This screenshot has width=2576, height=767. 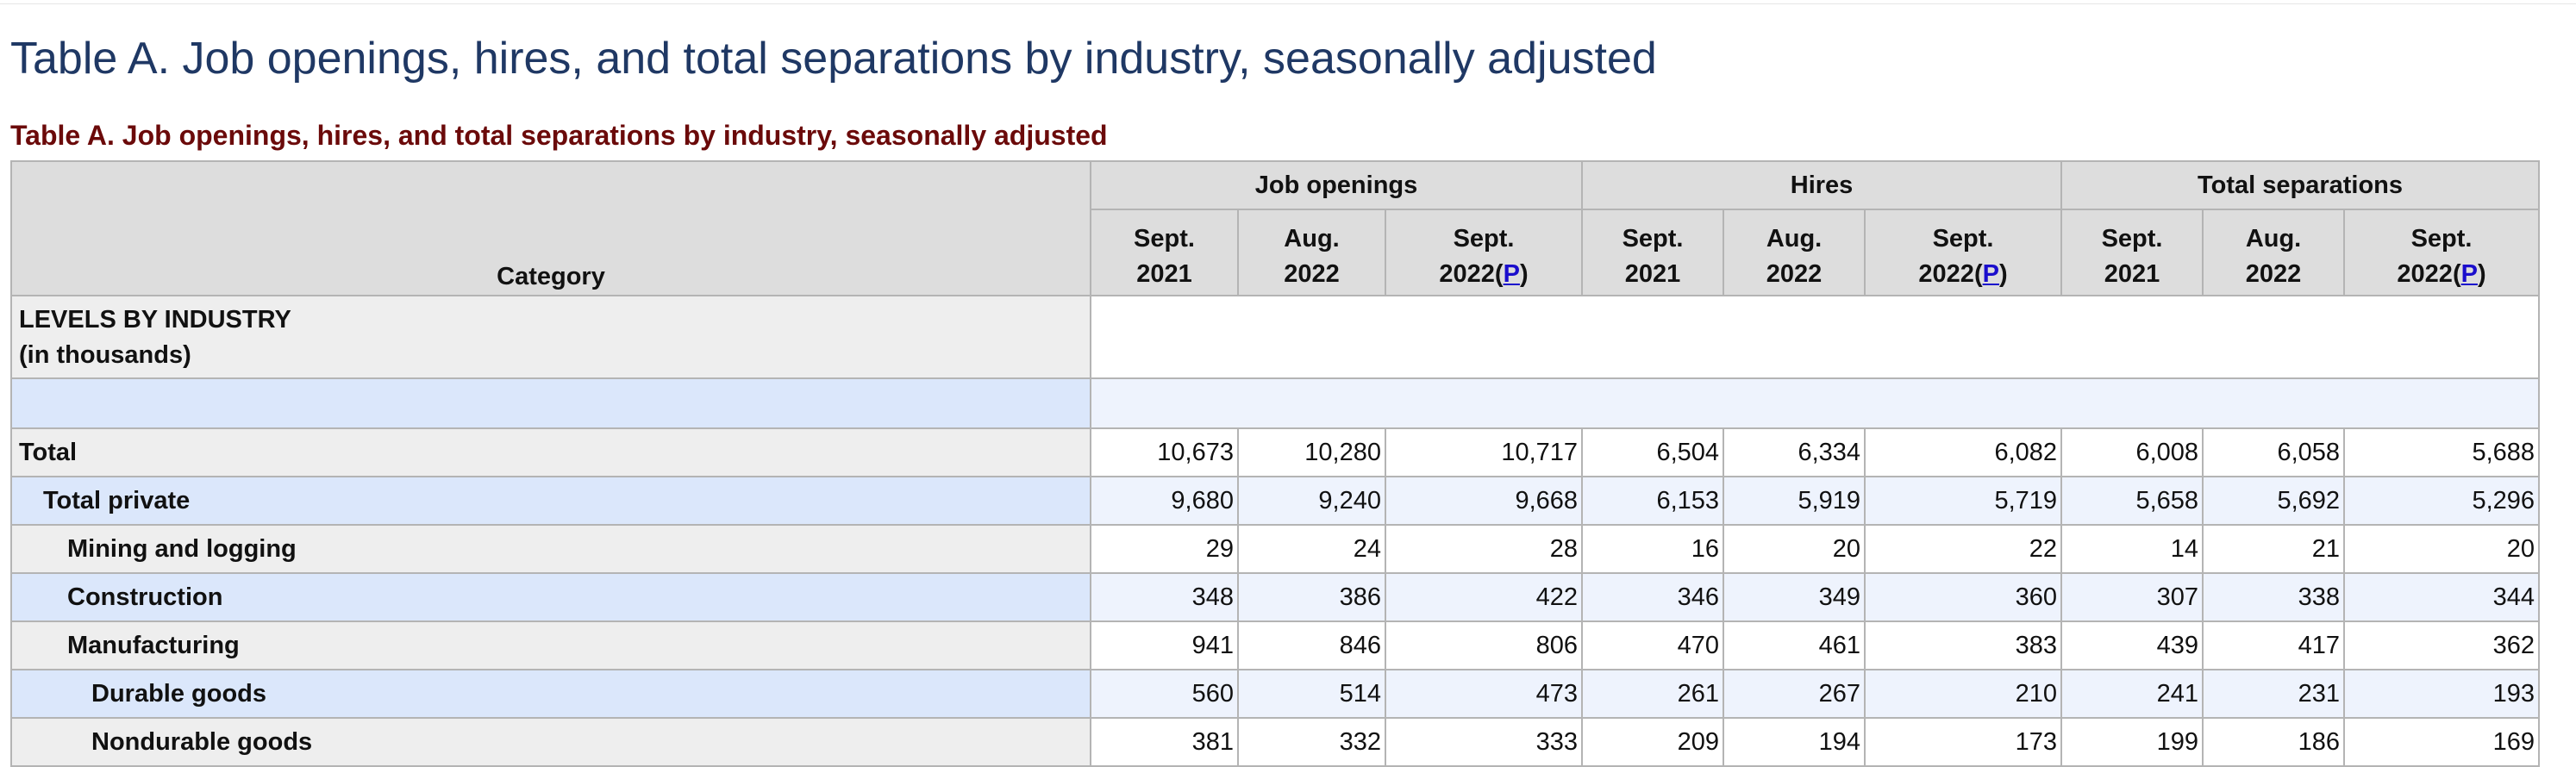 I want to click on value-cell: 20, so click(x=1795, y=549).